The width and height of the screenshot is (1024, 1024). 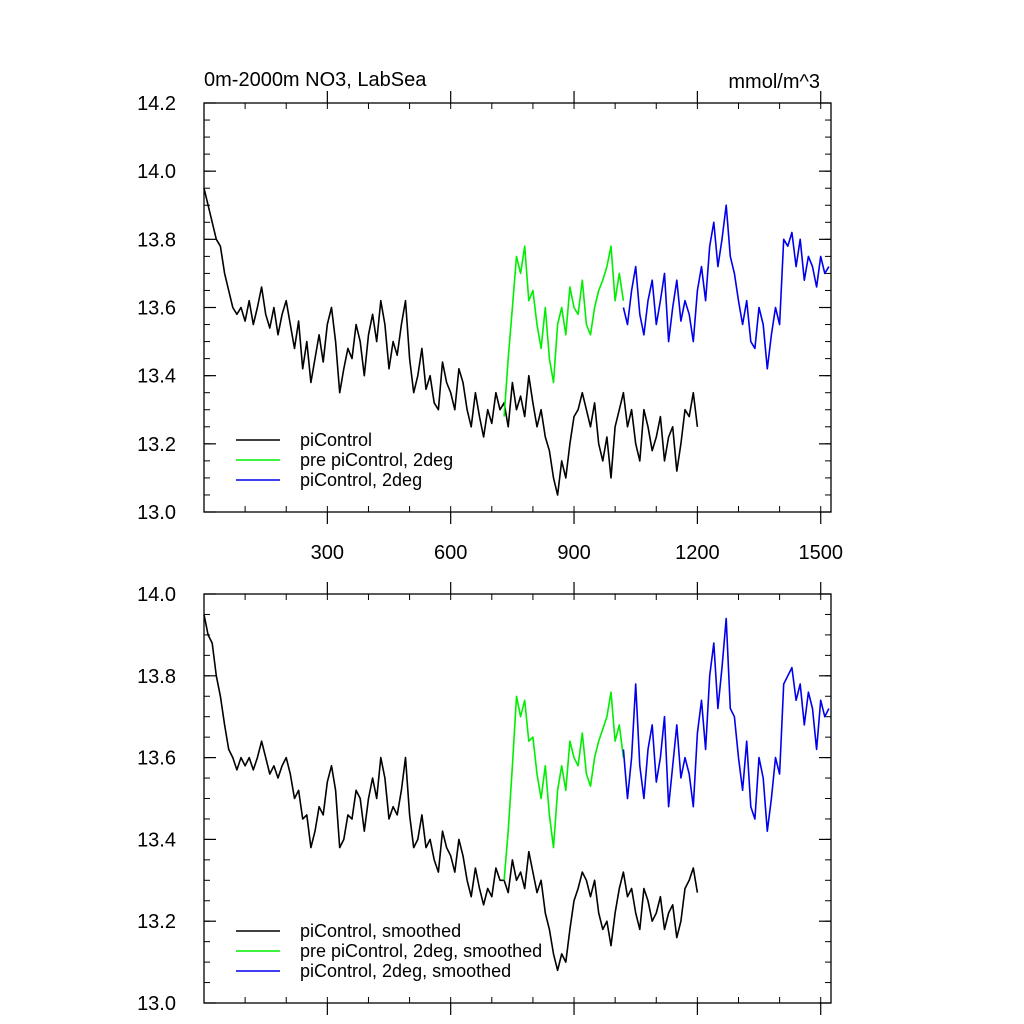 I want to click on legend-label: piControl, smoothed, so click(x=380, y=931).